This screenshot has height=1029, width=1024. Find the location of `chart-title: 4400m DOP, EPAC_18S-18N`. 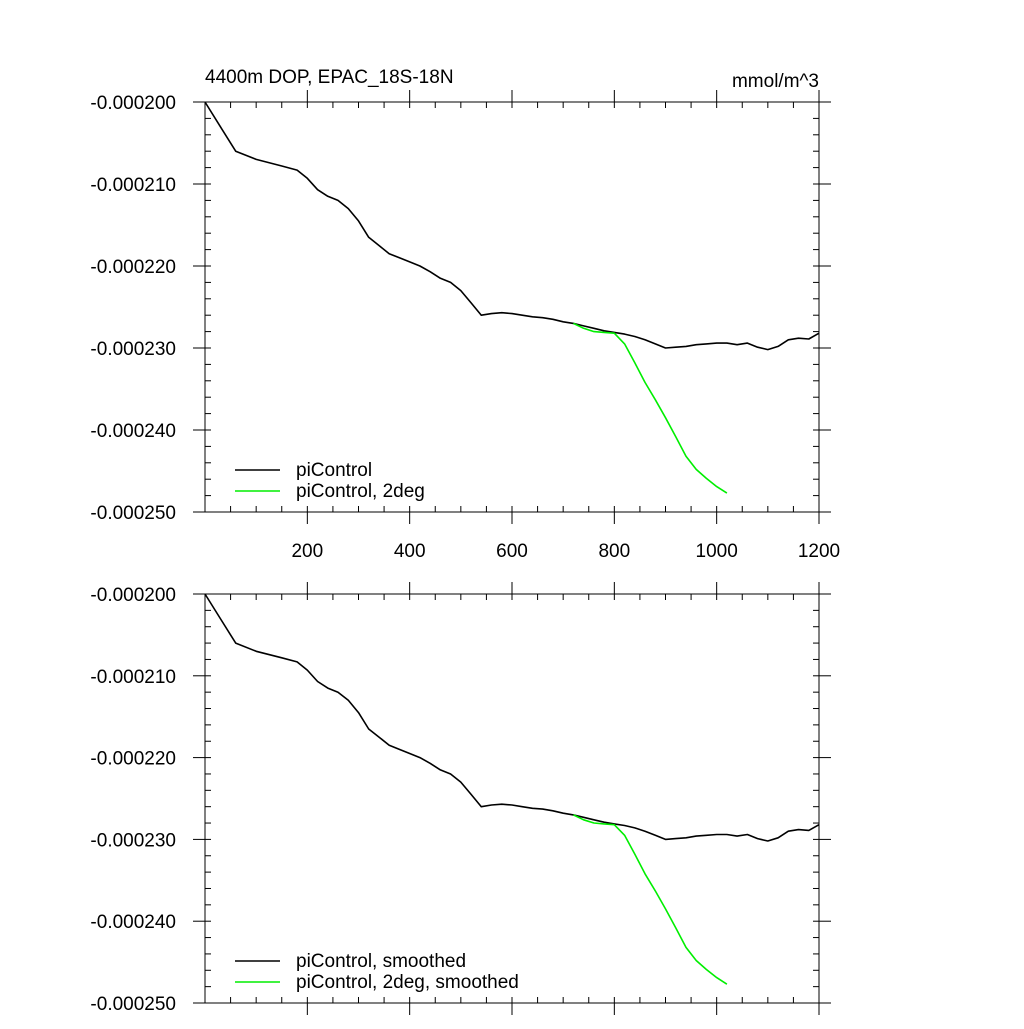

chart-title: 4400m DOP, EPAC_18S-18N is located at coordinates (329, 77).